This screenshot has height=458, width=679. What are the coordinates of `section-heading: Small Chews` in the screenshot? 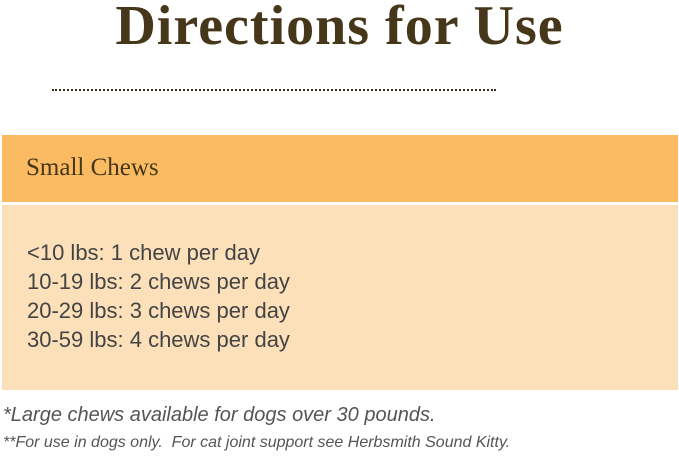 It's located at (92, 167).